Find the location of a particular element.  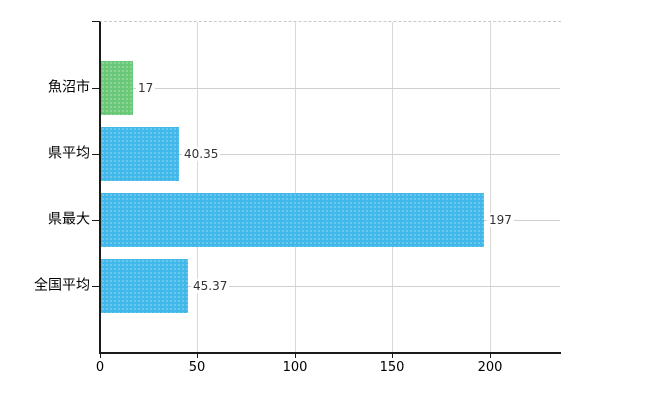

bar-value-label: 40.35 is located at coordinates (201, 154).